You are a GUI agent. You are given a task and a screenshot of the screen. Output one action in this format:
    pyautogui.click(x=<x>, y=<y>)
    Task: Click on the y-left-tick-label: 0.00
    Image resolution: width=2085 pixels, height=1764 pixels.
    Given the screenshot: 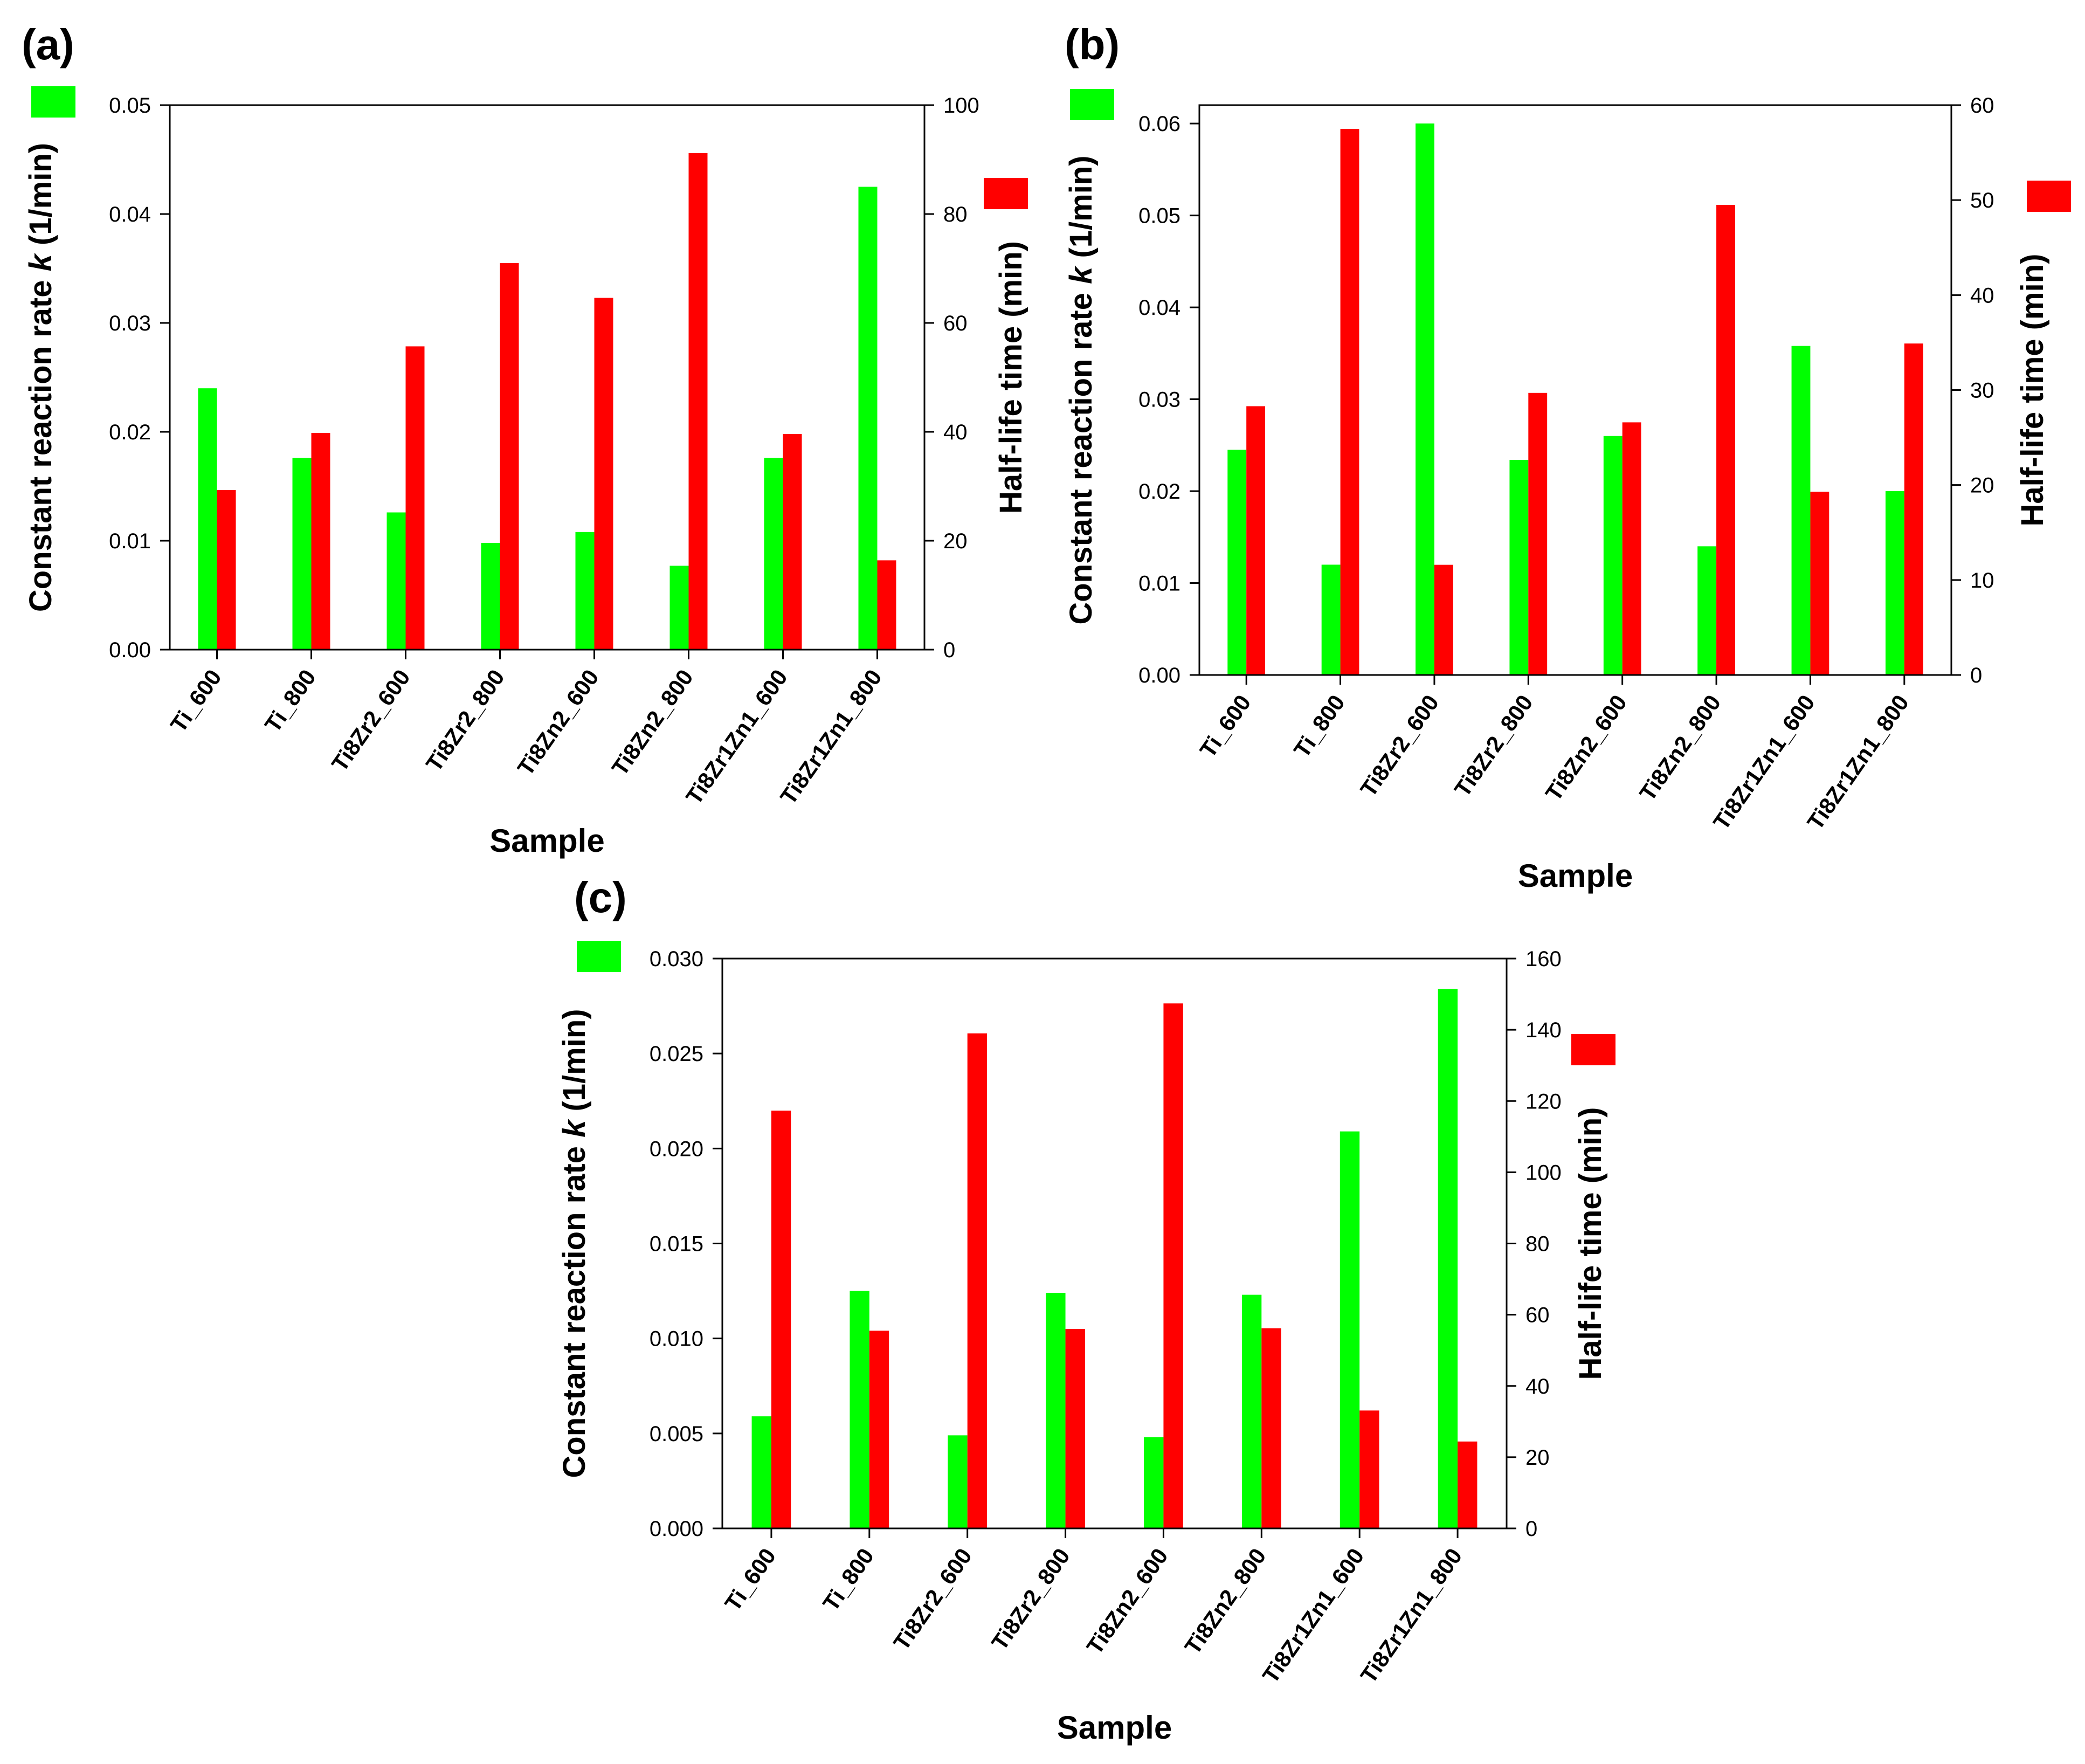 What is the action you would take?
    pyautogui.click(x=1159, y=675)
    